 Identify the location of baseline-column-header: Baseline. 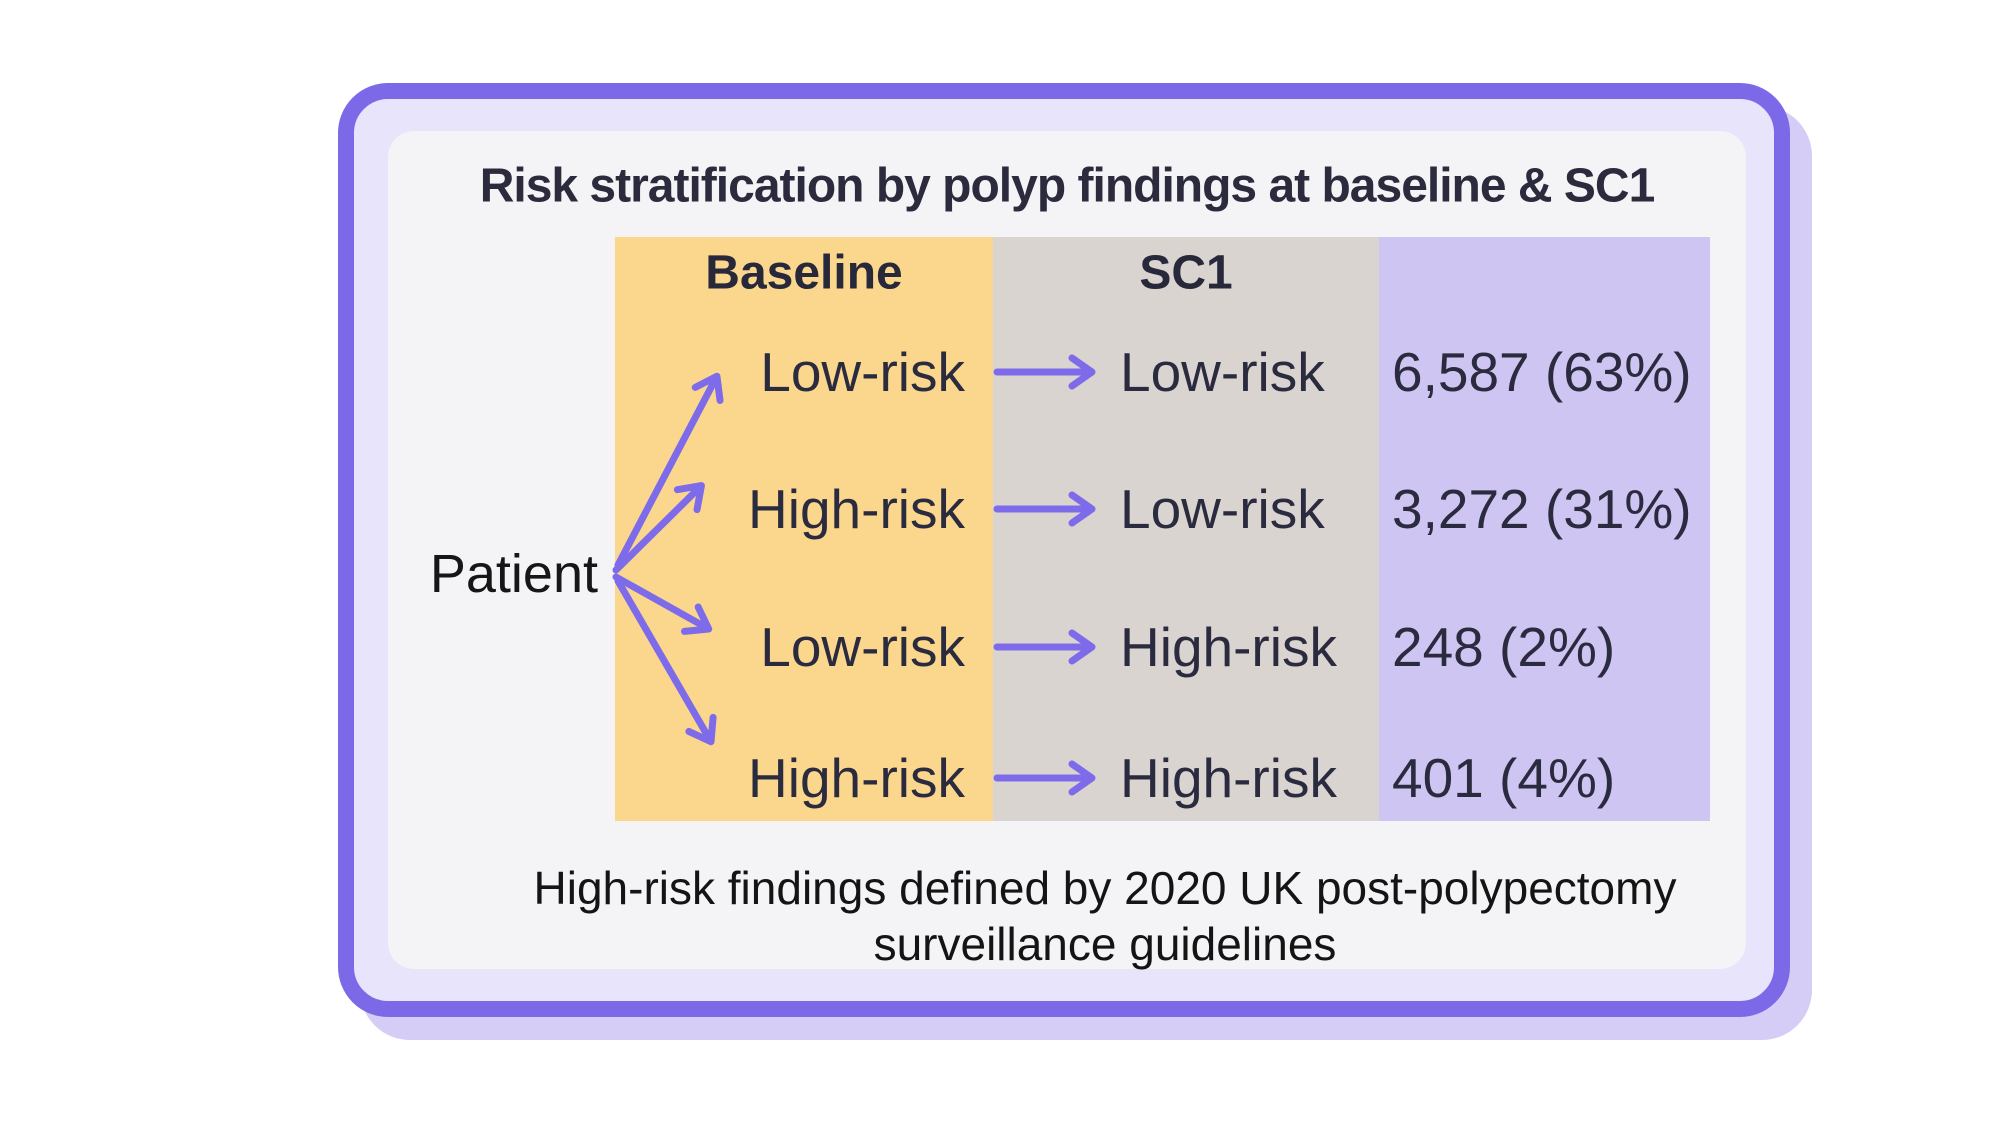
(804, 273).